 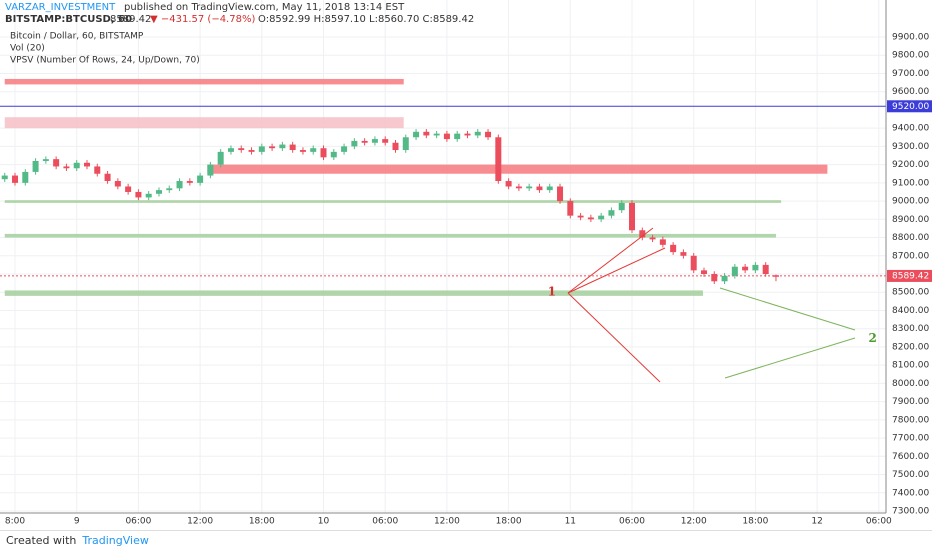 What do you see at coordinates (910, 38) in the screenshot?
I see `y-tick-label: 9900.00` at bounding box center [910, 38].